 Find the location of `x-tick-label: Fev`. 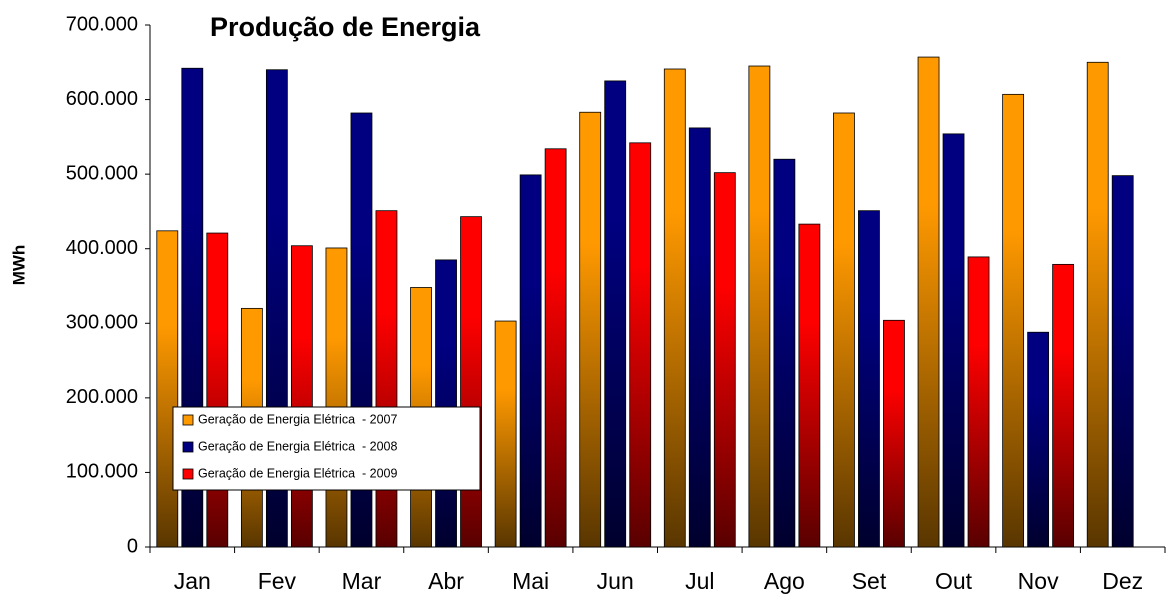

x-tick-label: Fev is located at coordinates (277, 581).